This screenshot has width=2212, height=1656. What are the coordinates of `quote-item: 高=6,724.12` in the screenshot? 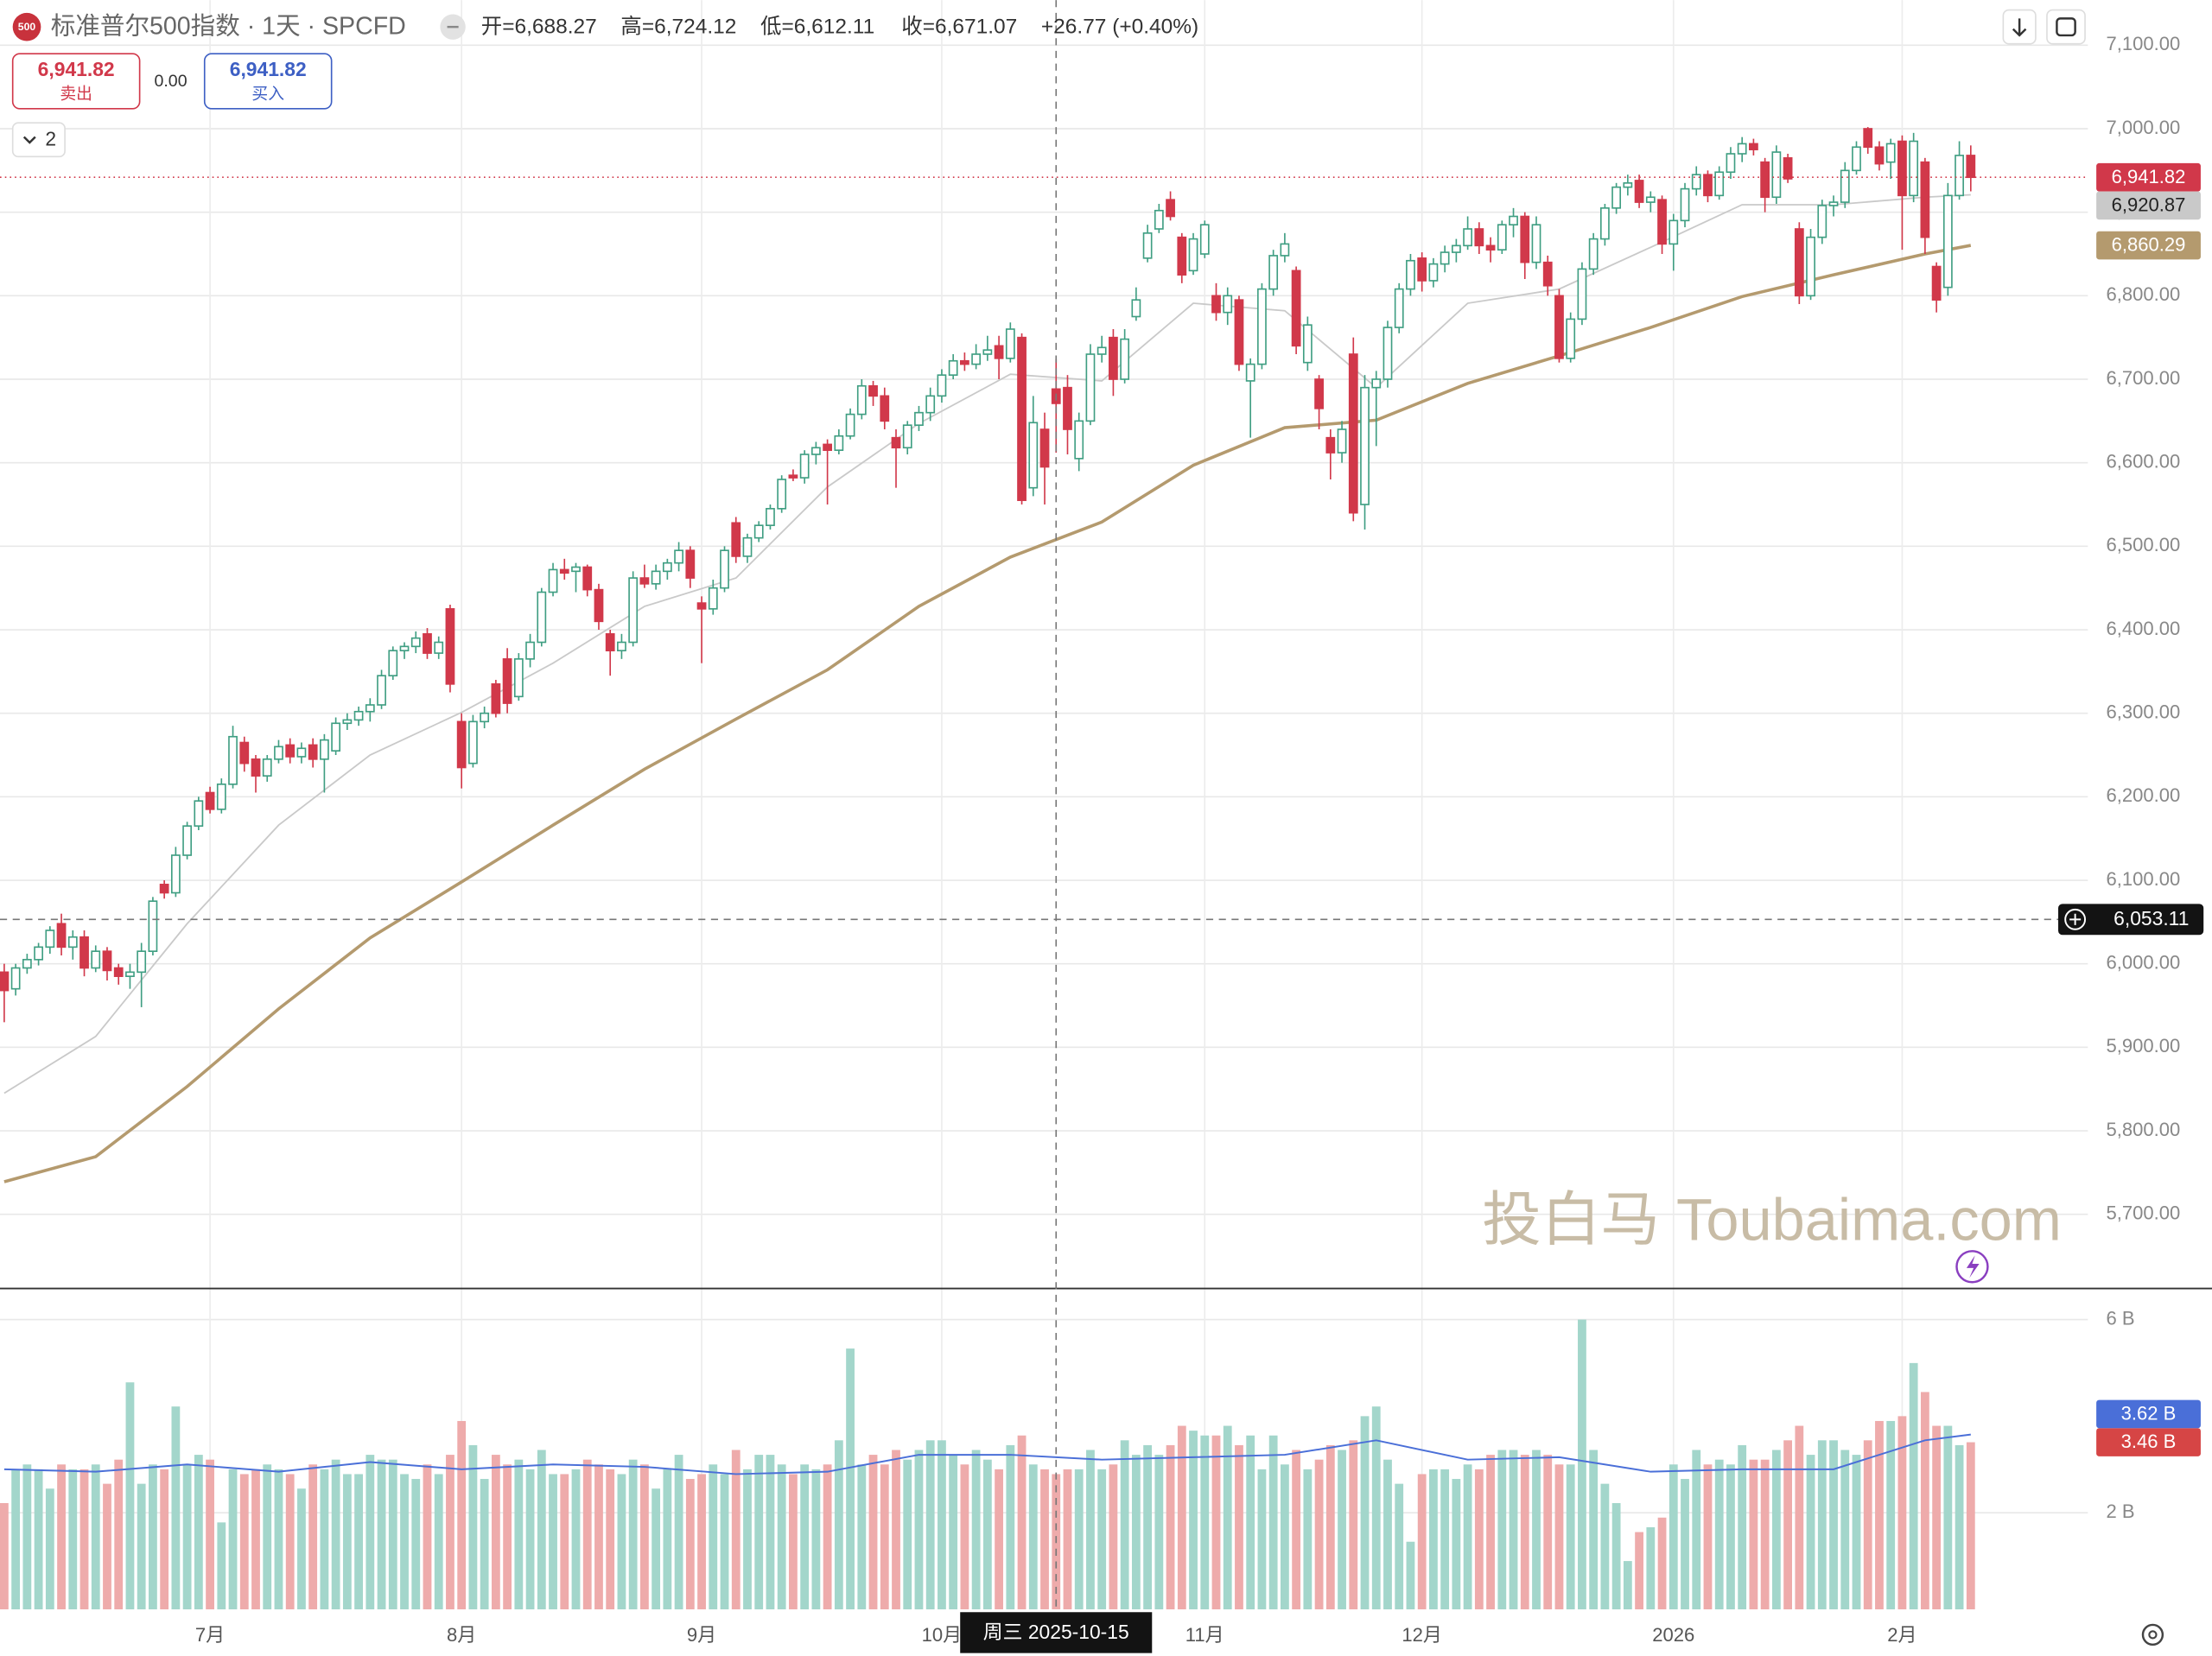 It's located at (678, 26).